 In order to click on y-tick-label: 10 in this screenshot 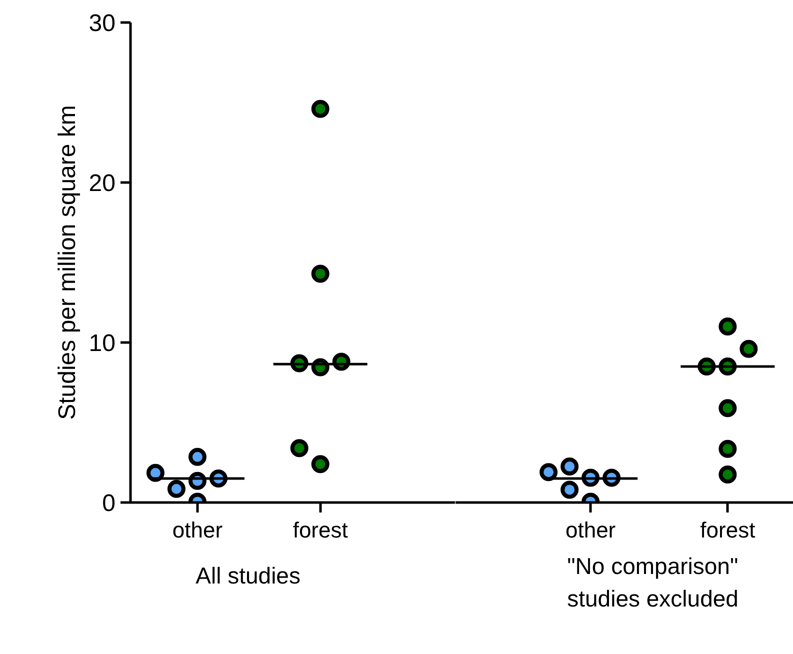, I will do `click(102, 343)`.